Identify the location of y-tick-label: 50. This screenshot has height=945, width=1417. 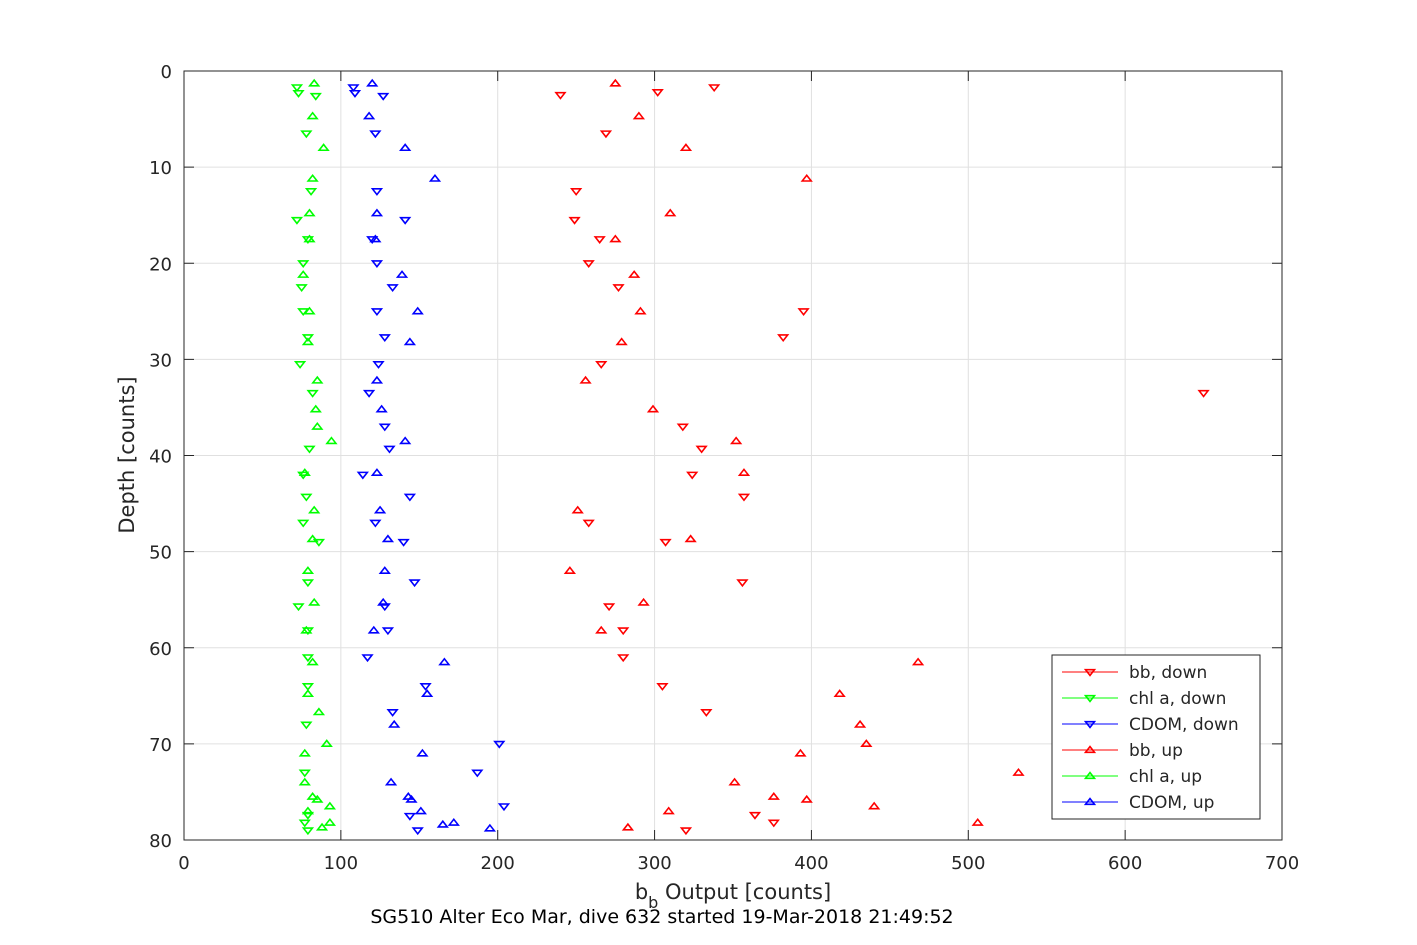
(160, 553).